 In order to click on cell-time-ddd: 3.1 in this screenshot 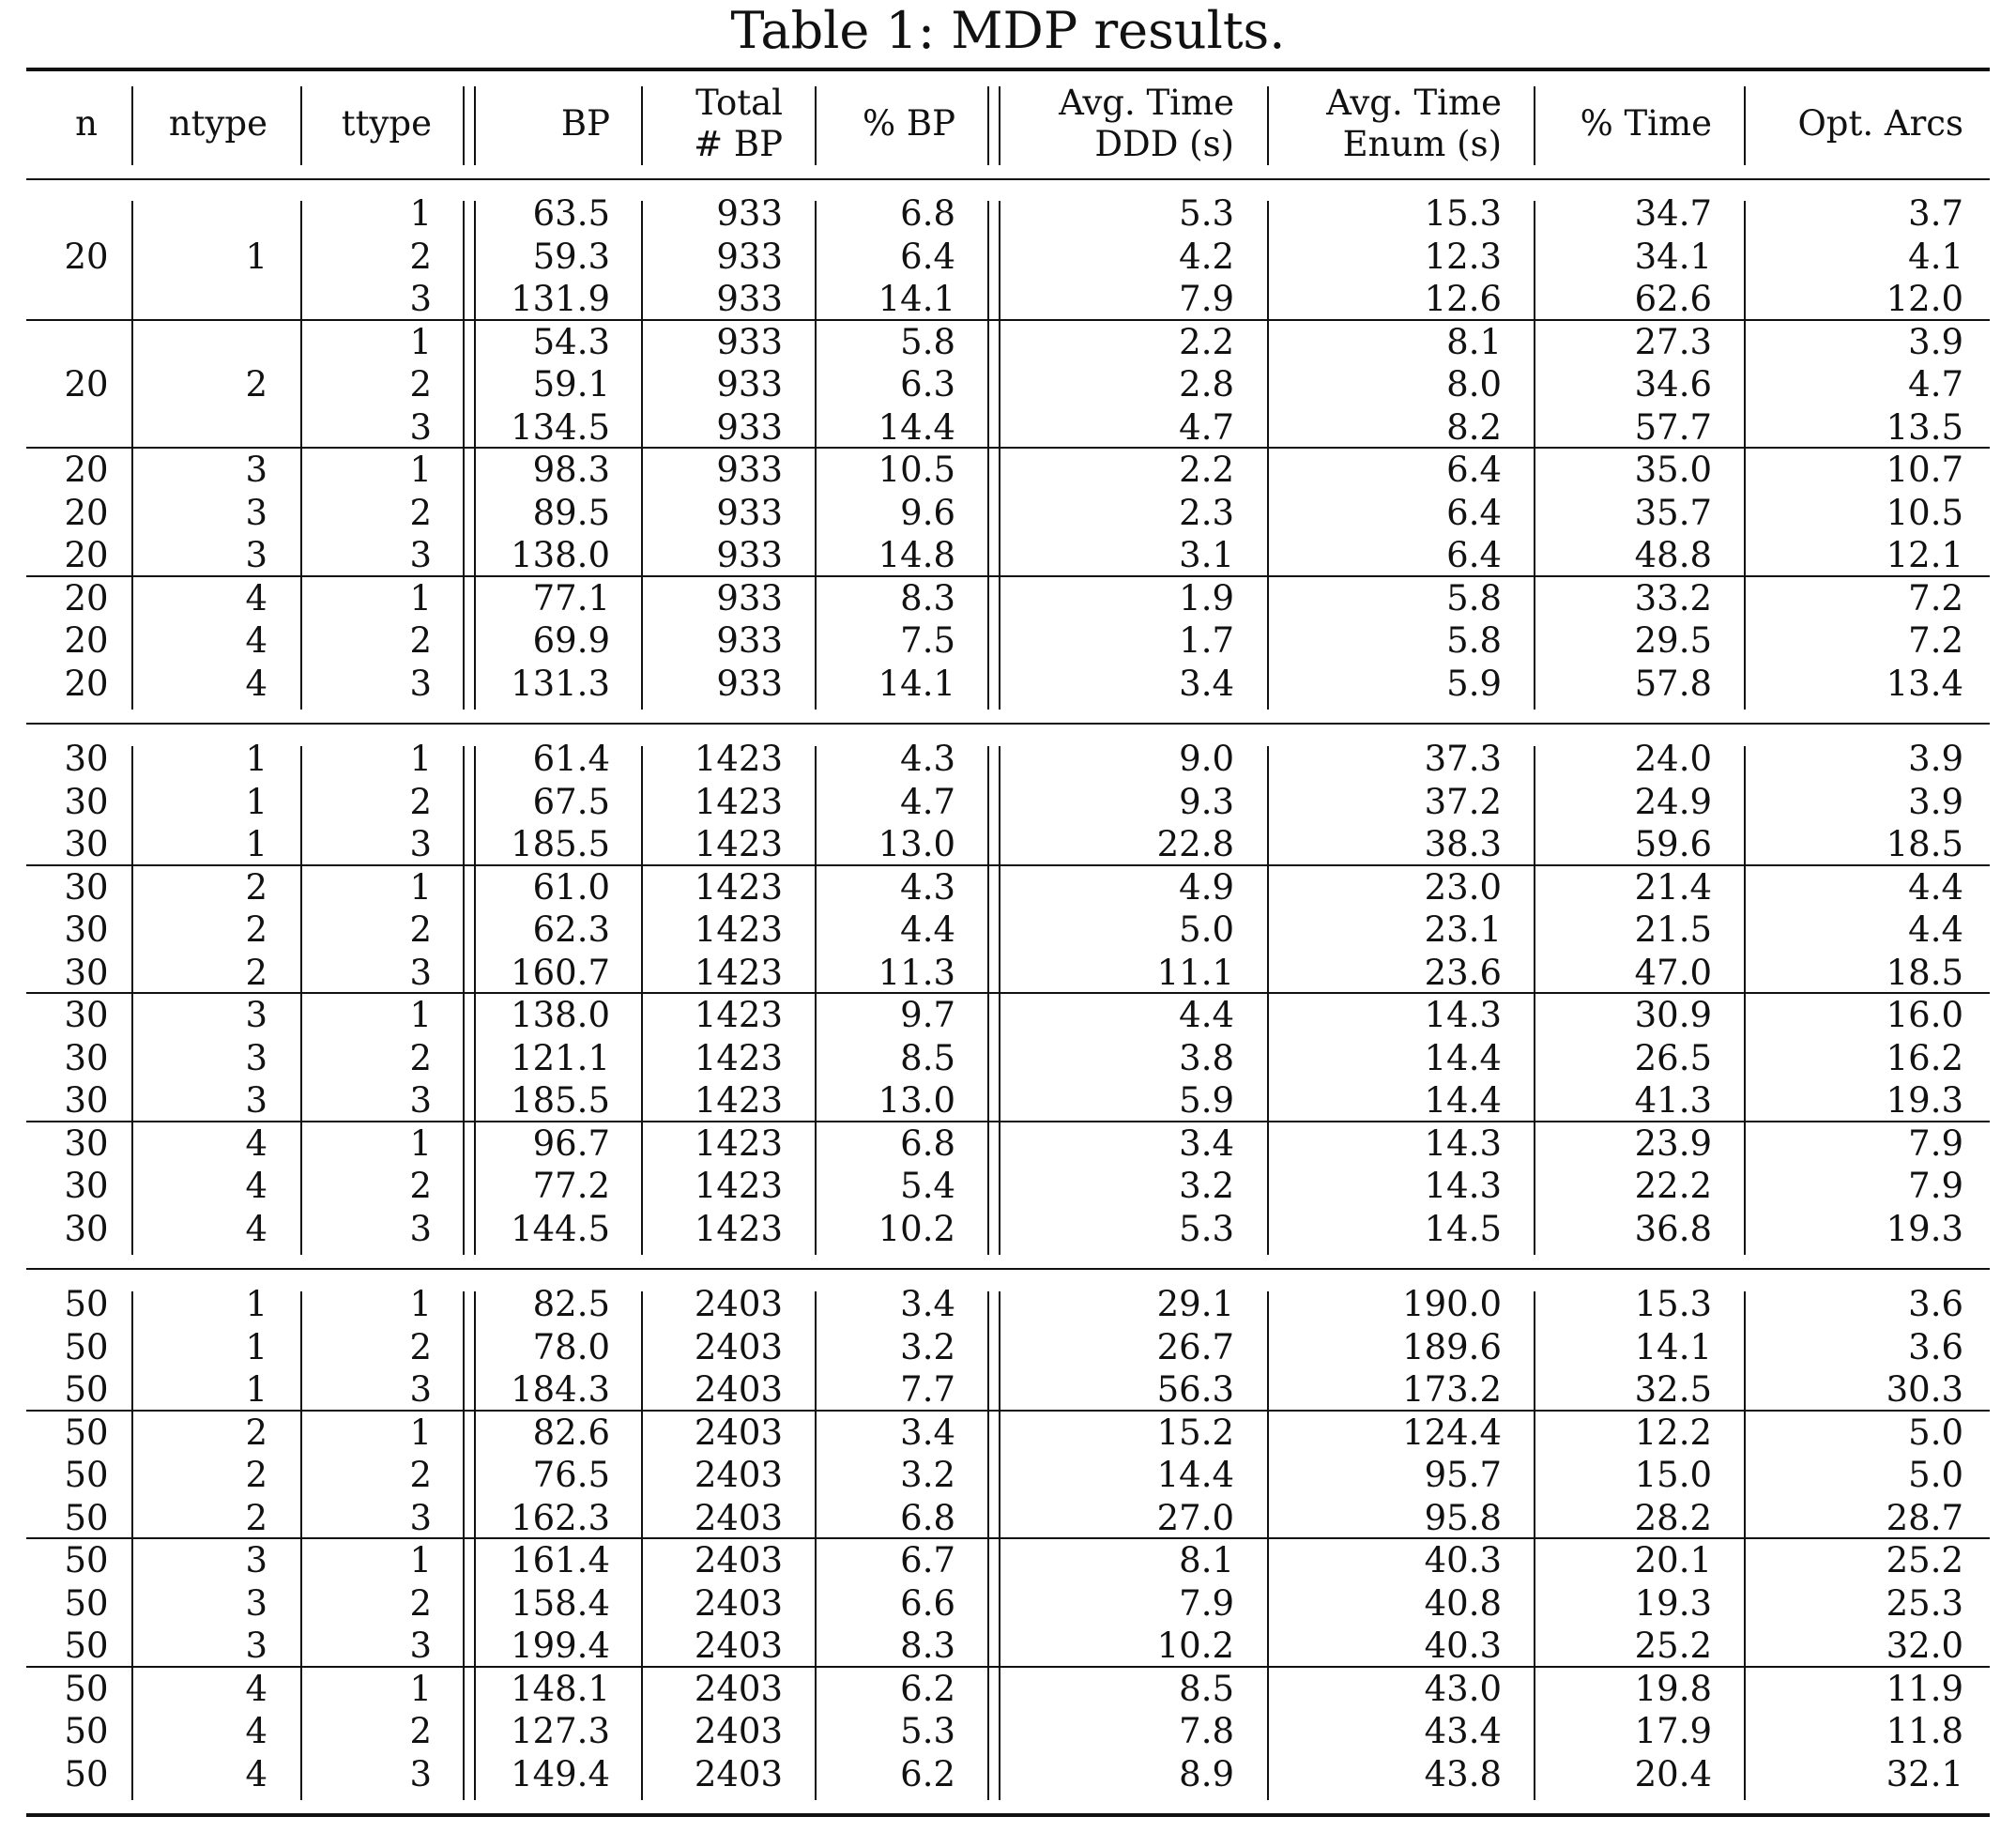, I will do `click(1206, 555)`.